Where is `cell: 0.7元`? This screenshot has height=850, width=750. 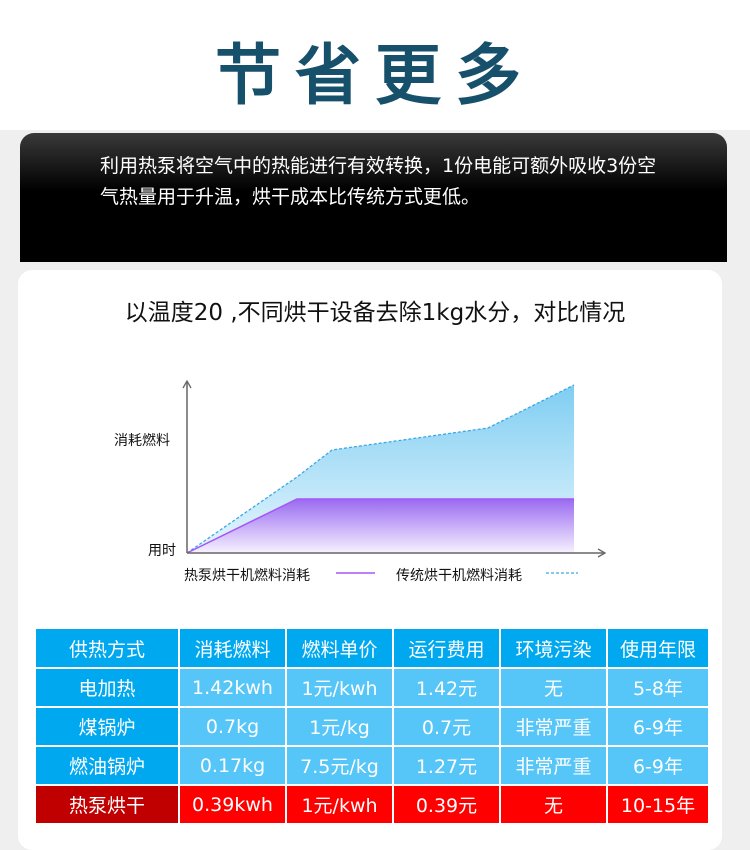 cell: 0.7元 is located at coordinates (446, 726).